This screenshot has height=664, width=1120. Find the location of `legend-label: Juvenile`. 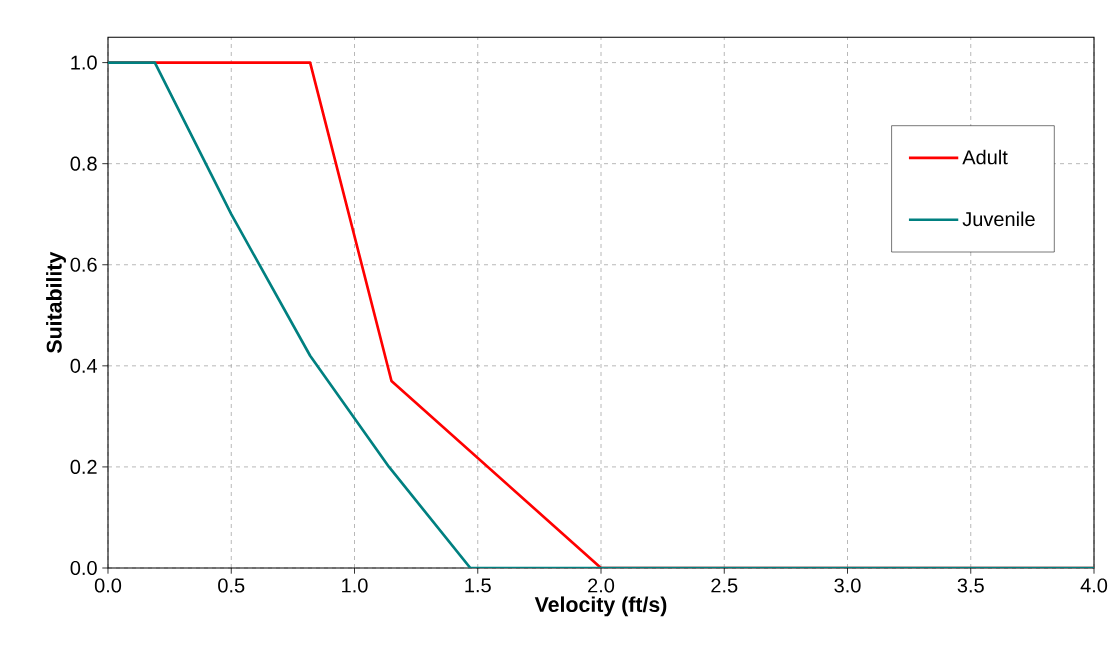

legend-label: Juvenile is located at coordinates (998, 219).